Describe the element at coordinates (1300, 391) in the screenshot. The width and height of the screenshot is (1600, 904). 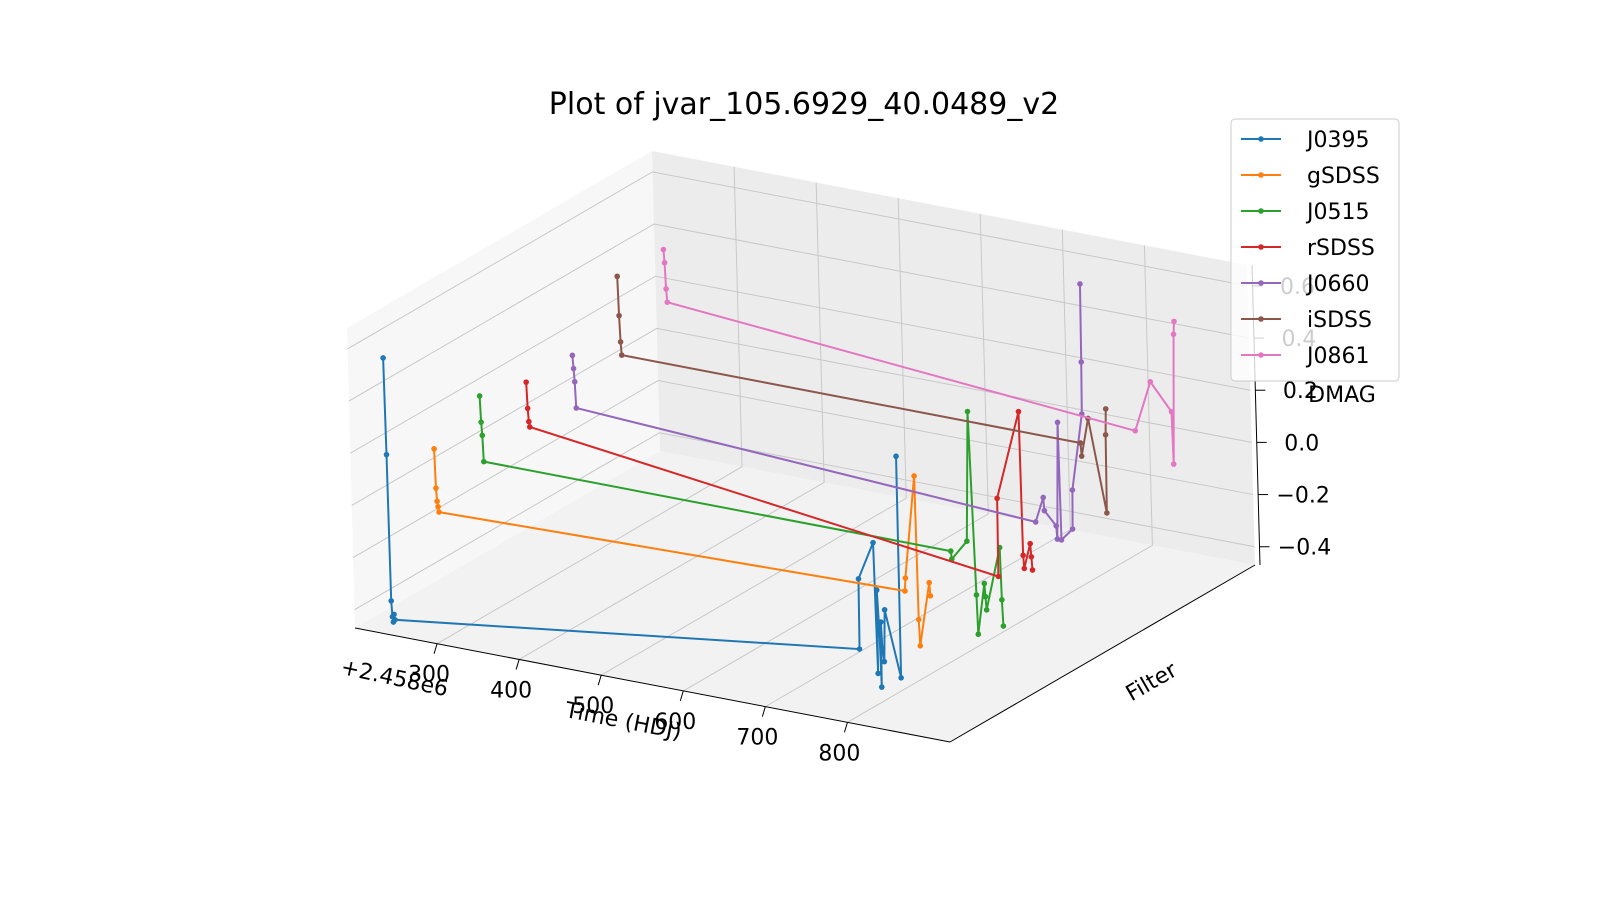
I see `z-tick-label: 0.2` at that location.